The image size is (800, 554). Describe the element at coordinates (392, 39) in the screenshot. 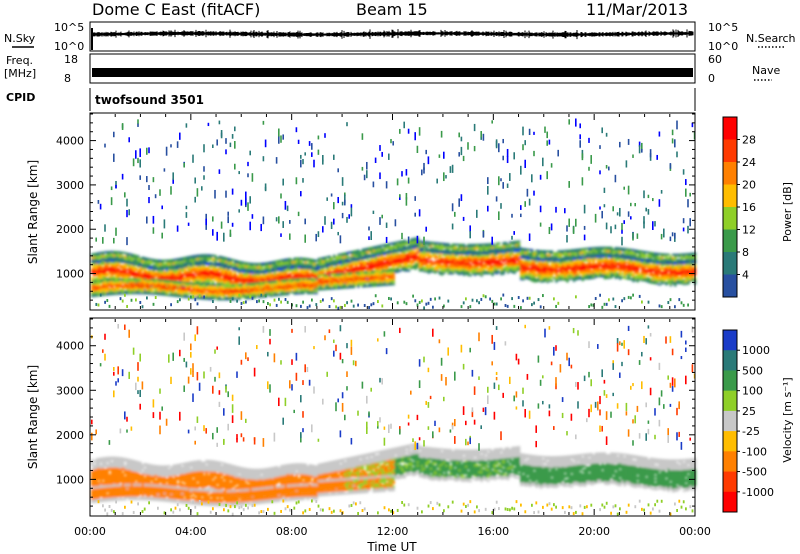

I see `nsky-trace` at that location.